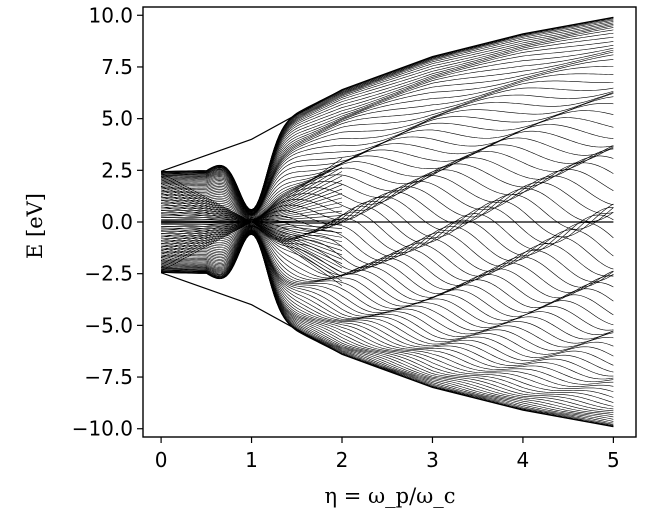 The height and width of the screenshot is (515, 651). What do you see at coordinates (342, 460) in the screenshot?
I see `x-tick-label: 2` at bounding box center [342, 460].